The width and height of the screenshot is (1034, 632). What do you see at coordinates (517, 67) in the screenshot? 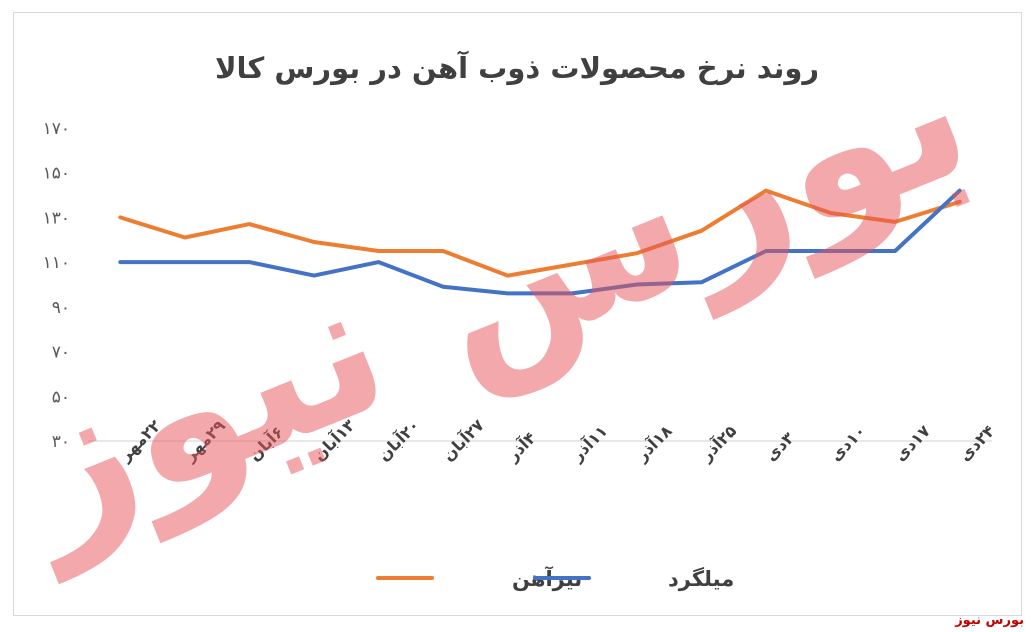
I see `chart-title: روند نرخ محصولات ذوب آهن در بورس کالا` at bounding box center [517, 67].